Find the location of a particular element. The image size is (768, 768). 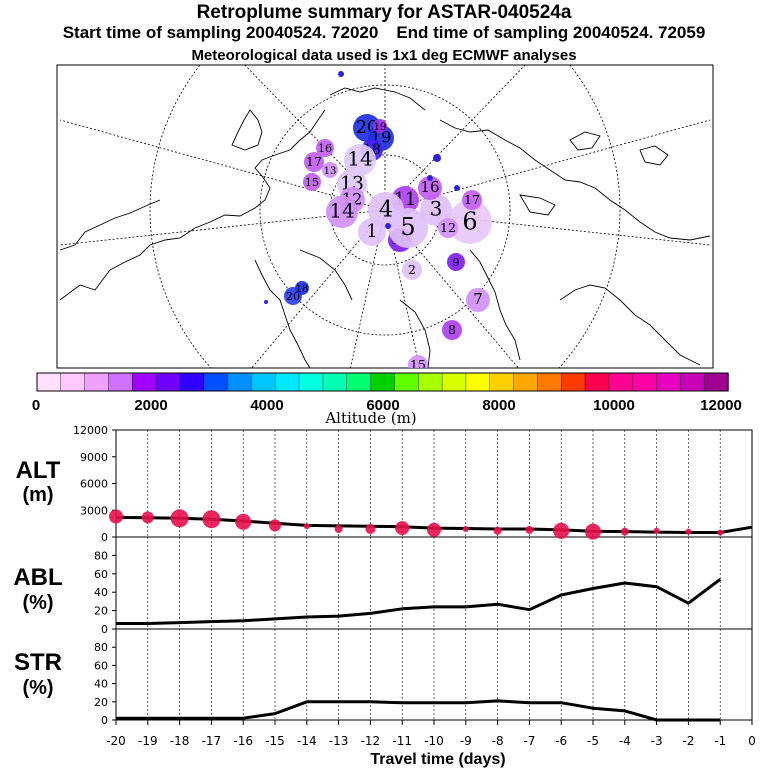

y-tick-label: 9000 is located at coordinates (94, 457).